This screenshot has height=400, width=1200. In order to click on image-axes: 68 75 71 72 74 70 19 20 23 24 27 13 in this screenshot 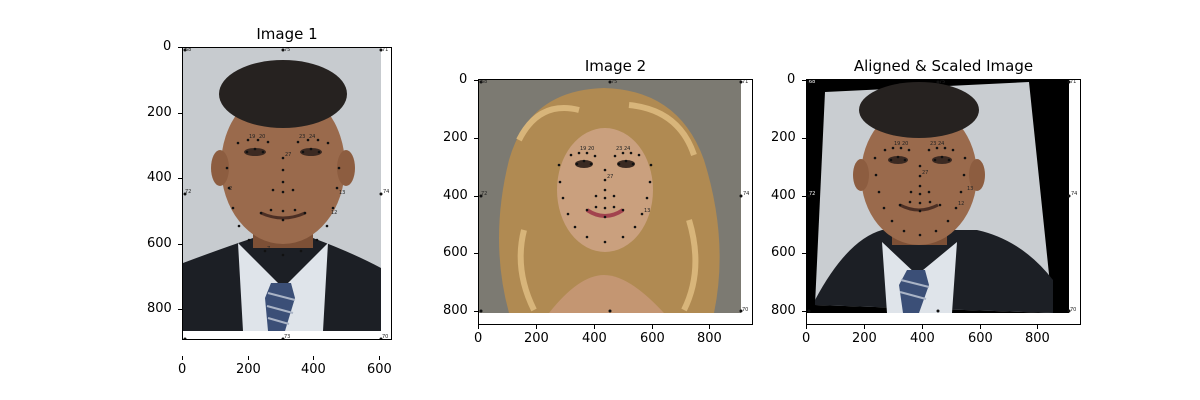, I will do `click(615, 202)`.